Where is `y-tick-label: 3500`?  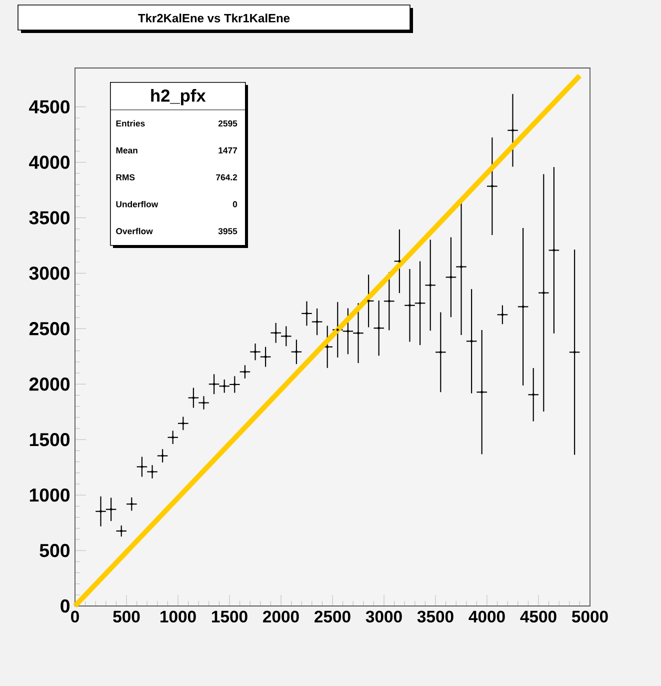 y-tick-label: 3500 is located at coordinates (49, 217).